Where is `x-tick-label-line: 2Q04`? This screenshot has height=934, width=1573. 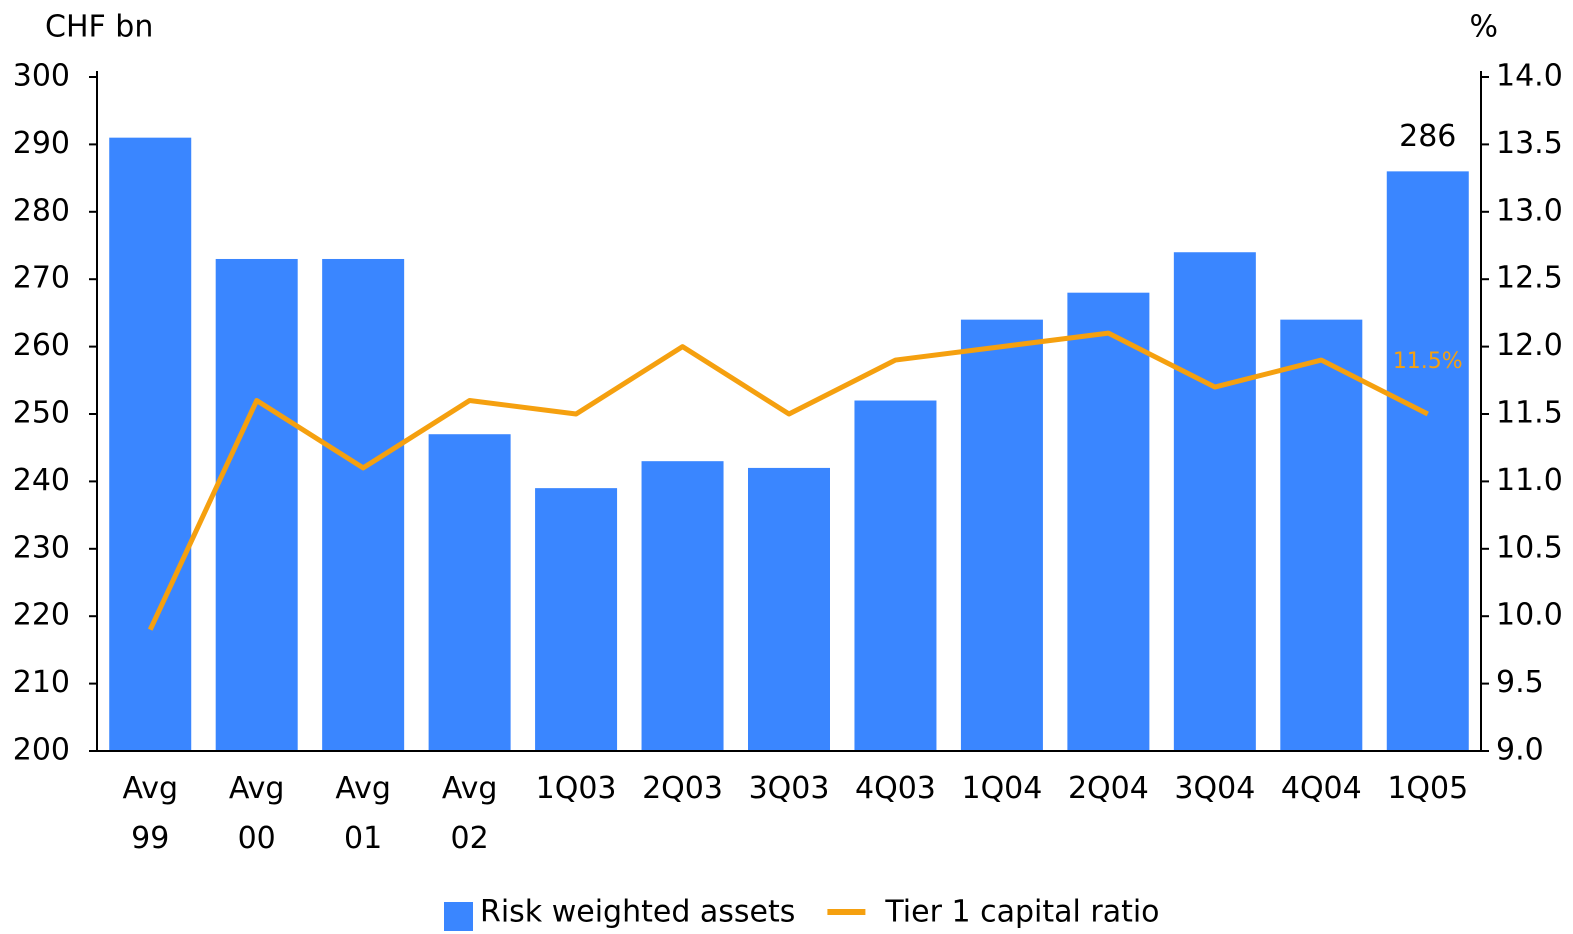
x-tick-label-line: 2Q04 is located at coordinates (1108, 788).